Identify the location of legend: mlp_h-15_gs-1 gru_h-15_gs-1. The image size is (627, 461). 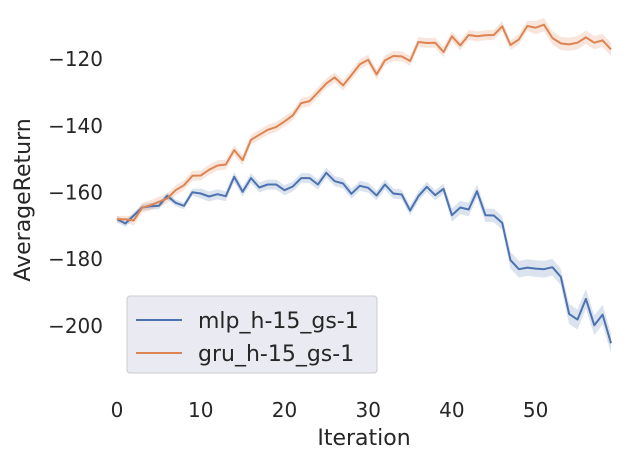
(252, 334).